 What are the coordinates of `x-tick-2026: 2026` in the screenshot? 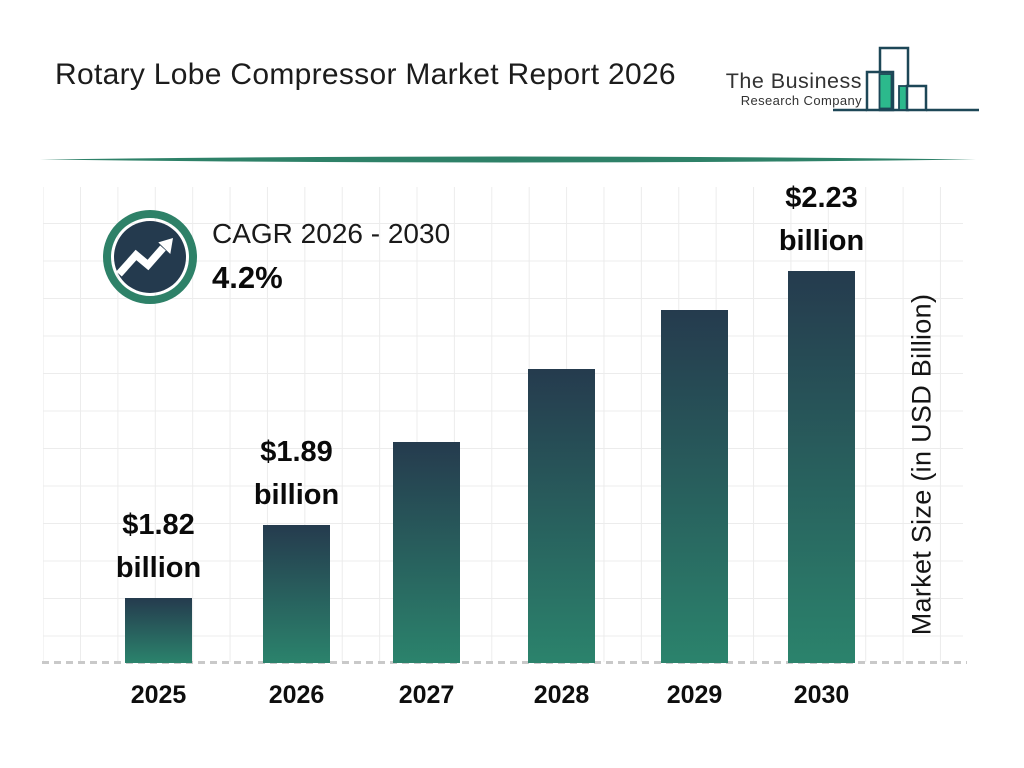 It's located at (296, 695).